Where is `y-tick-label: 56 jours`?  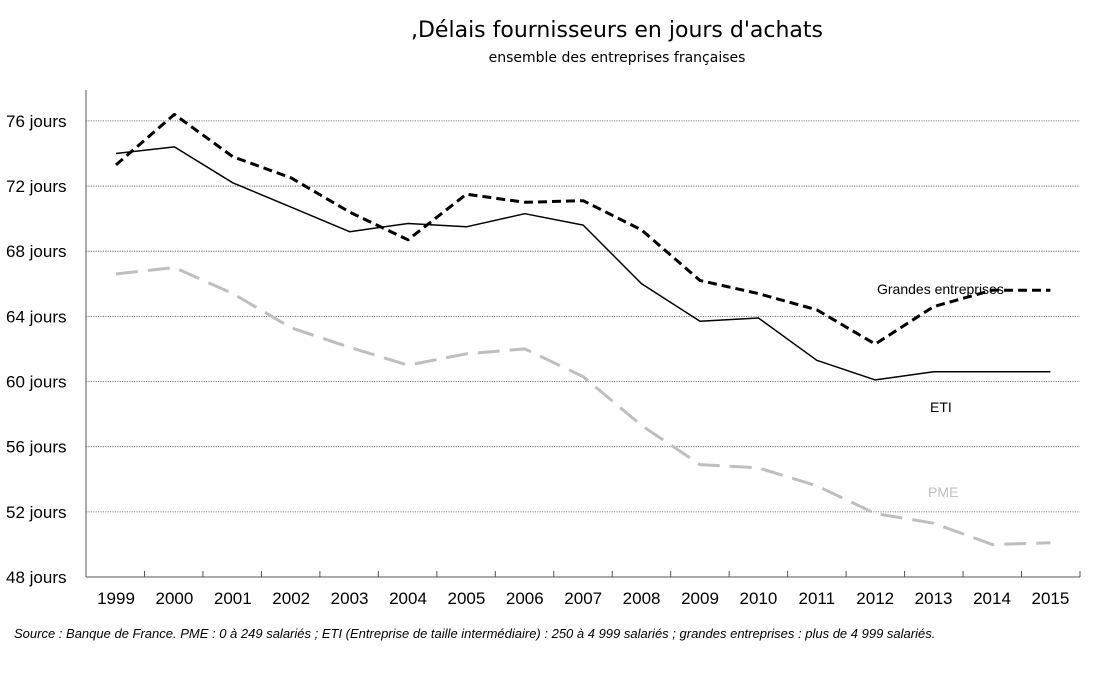
y-tick-label: 56 jours is located at coordinates (36, 447).